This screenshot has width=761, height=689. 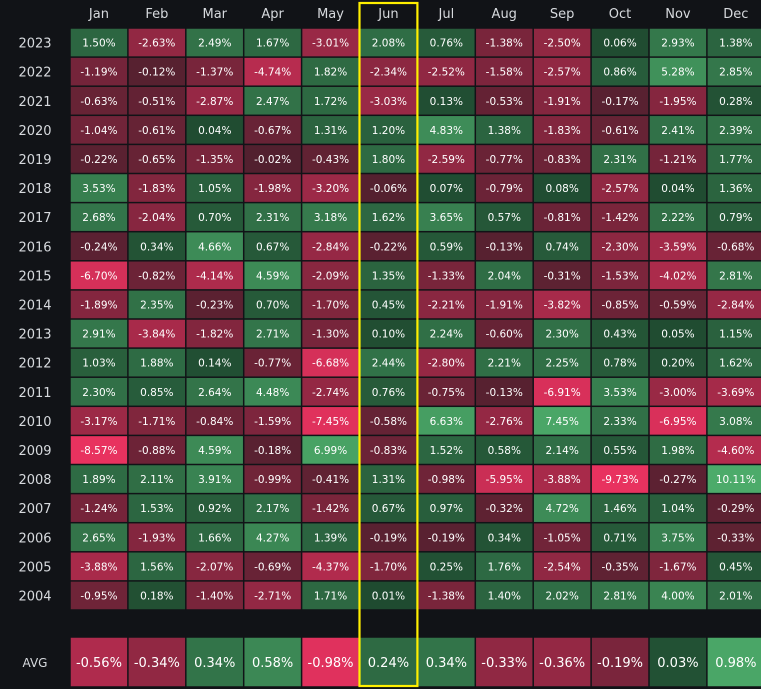 I want to click on cell-2018-feb, so click(x=157, y=188).